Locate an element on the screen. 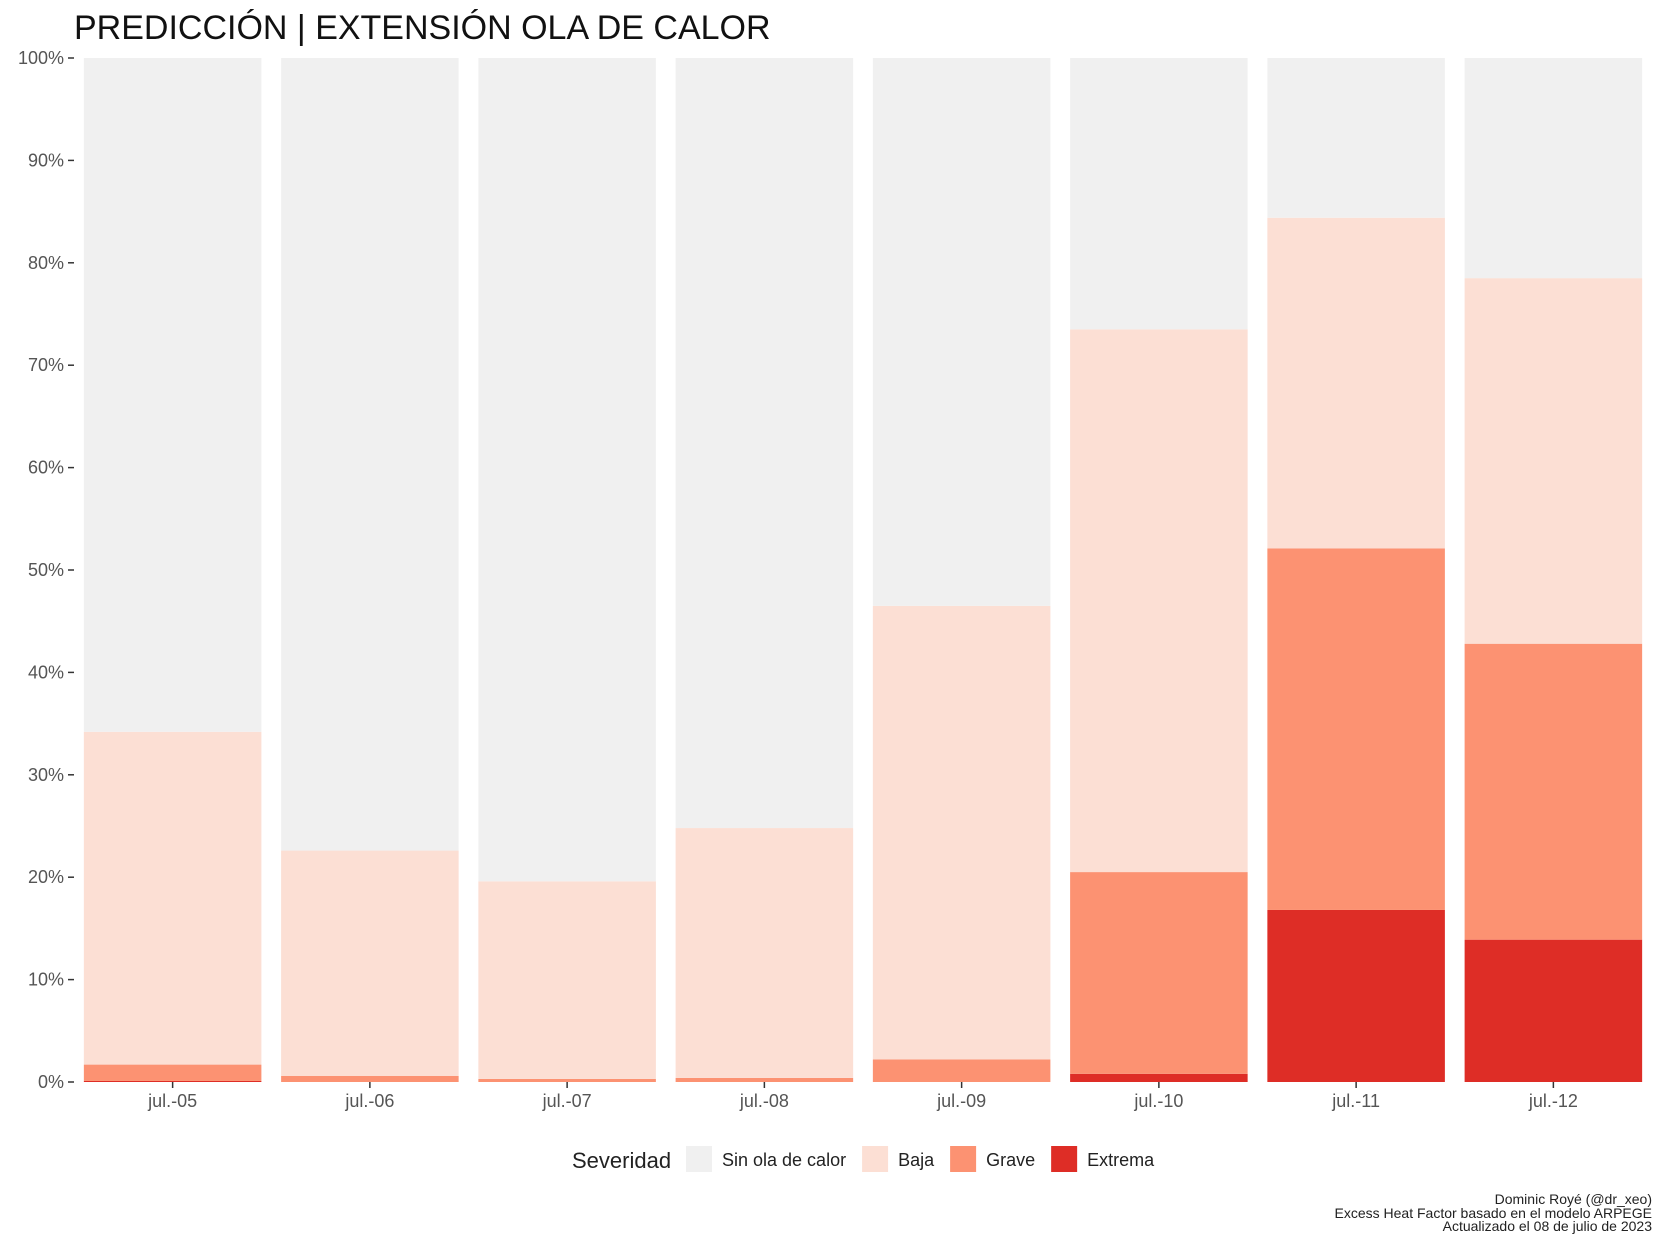  caption-line-author: Dominic Royé (@dr_xeo) is located at coordinates (1573, 1199).